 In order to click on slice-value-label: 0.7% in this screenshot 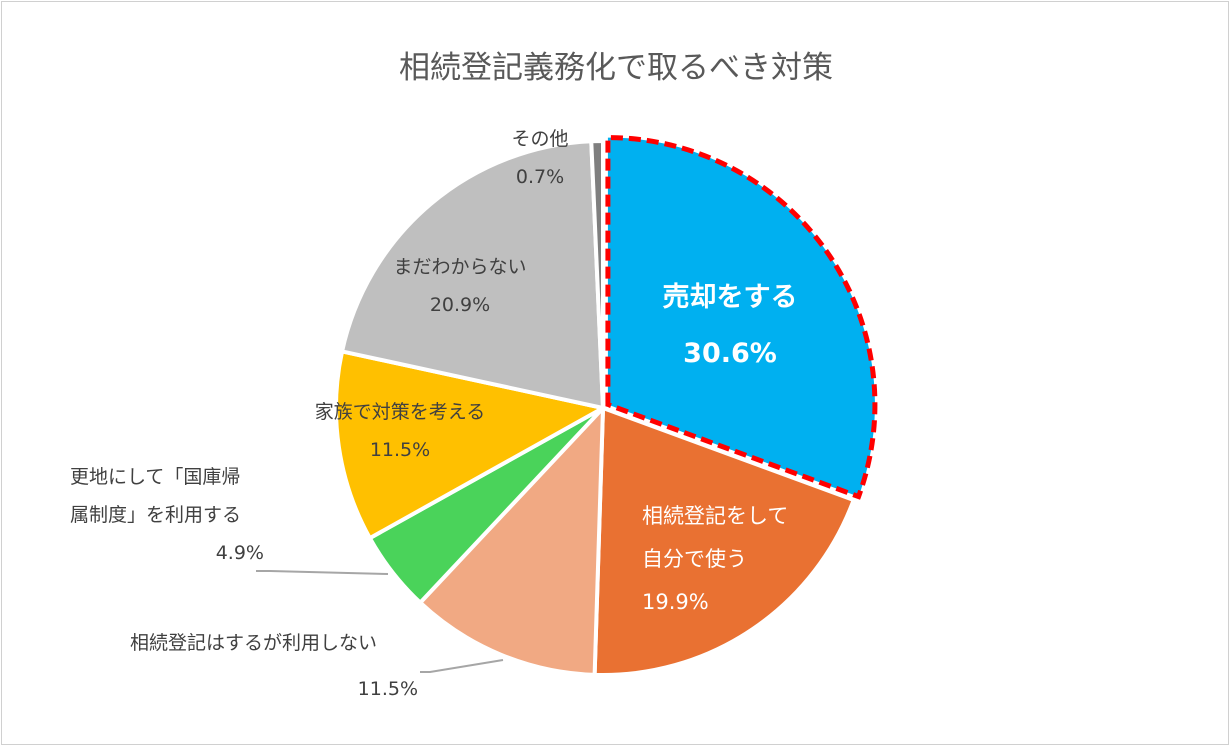, I will do `click(540, 177)`.